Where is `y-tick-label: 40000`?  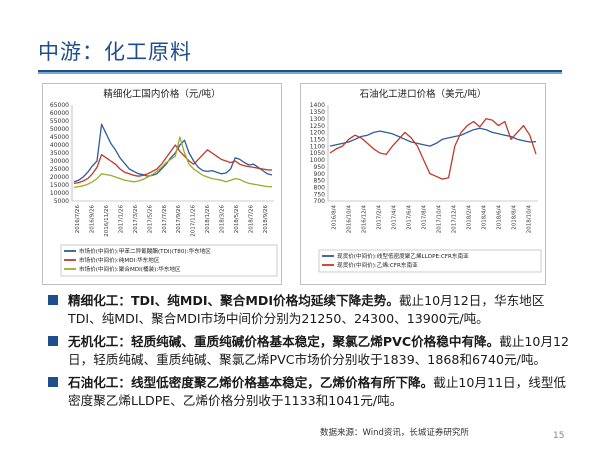 y-tick-label: 40000 is located at coordinates (59, 145).